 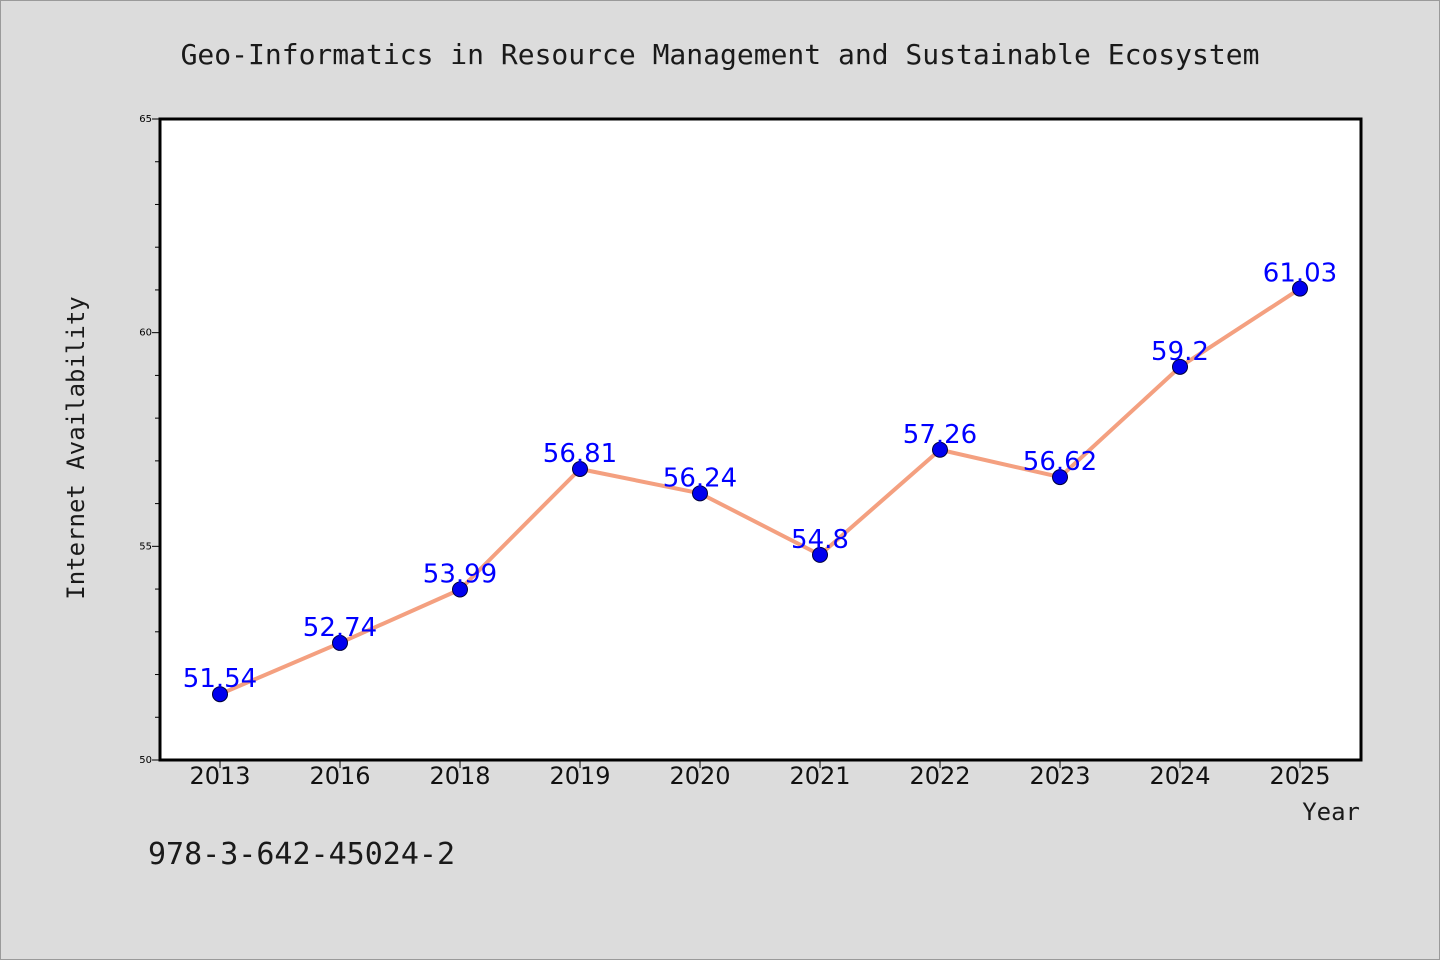 What do you see at coordinates (145, 546) in the screenshot?
I see `y-tick-label: 55` at bounding box center [145, 546].